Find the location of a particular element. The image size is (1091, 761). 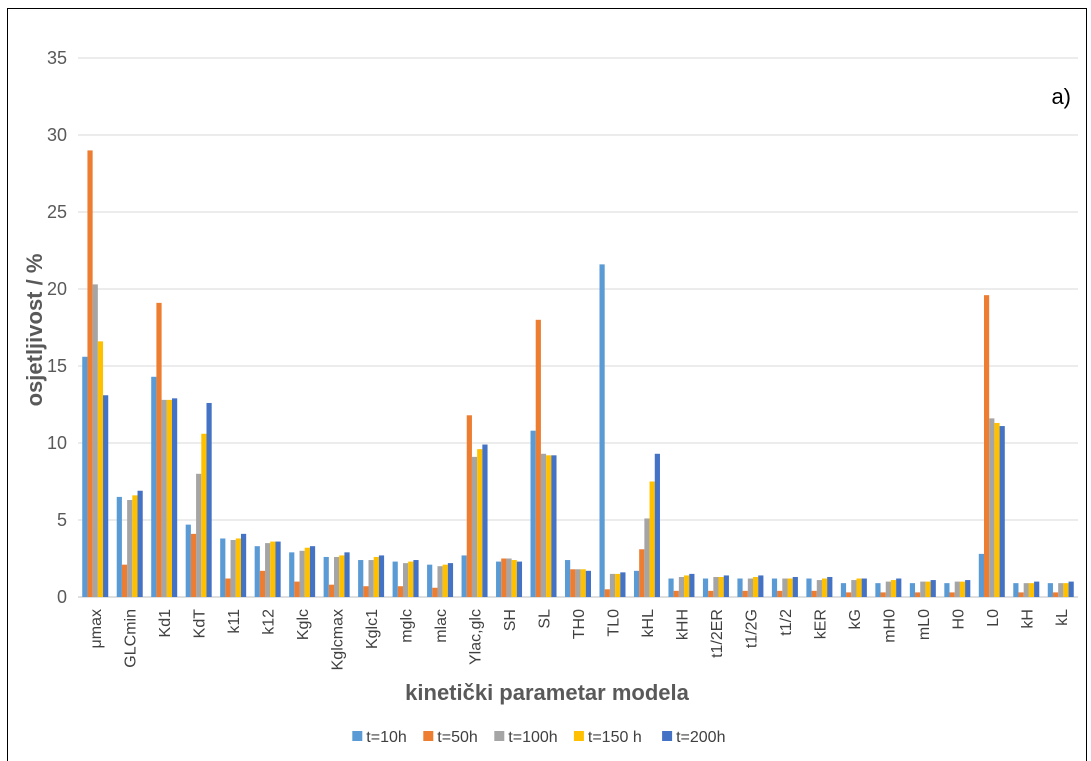

x-tick-label: Kglc1 is located at coordinates (372, 629).